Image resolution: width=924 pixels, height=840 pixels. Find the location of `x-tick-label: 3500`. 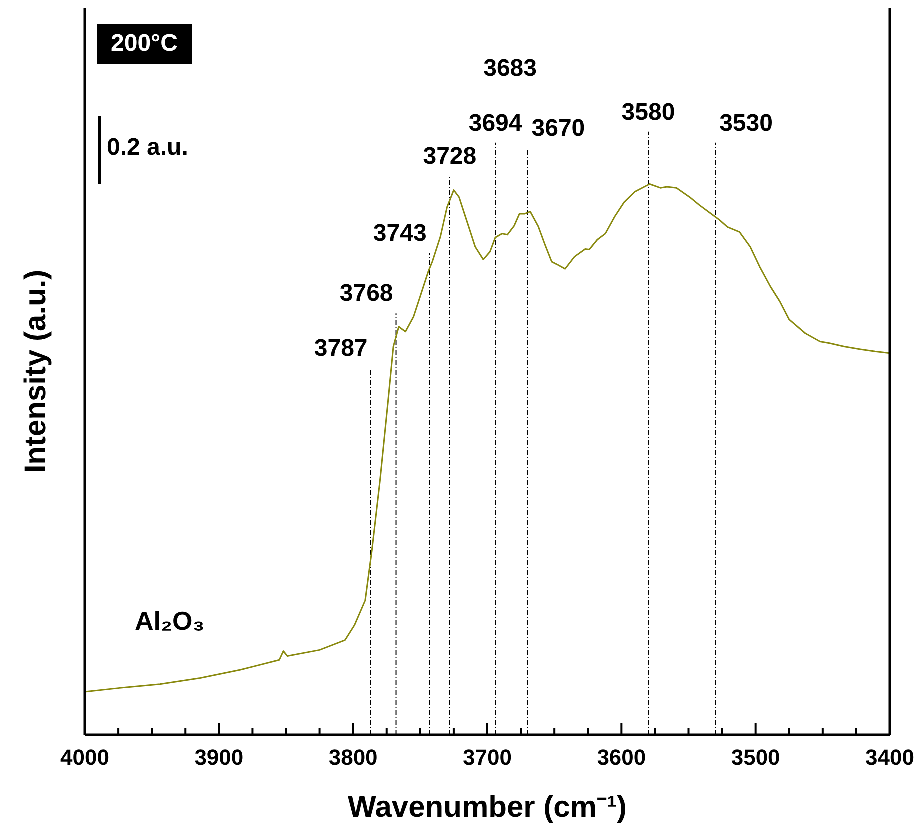

x-tick-label: 3500 is located at coordinates (755, 757).